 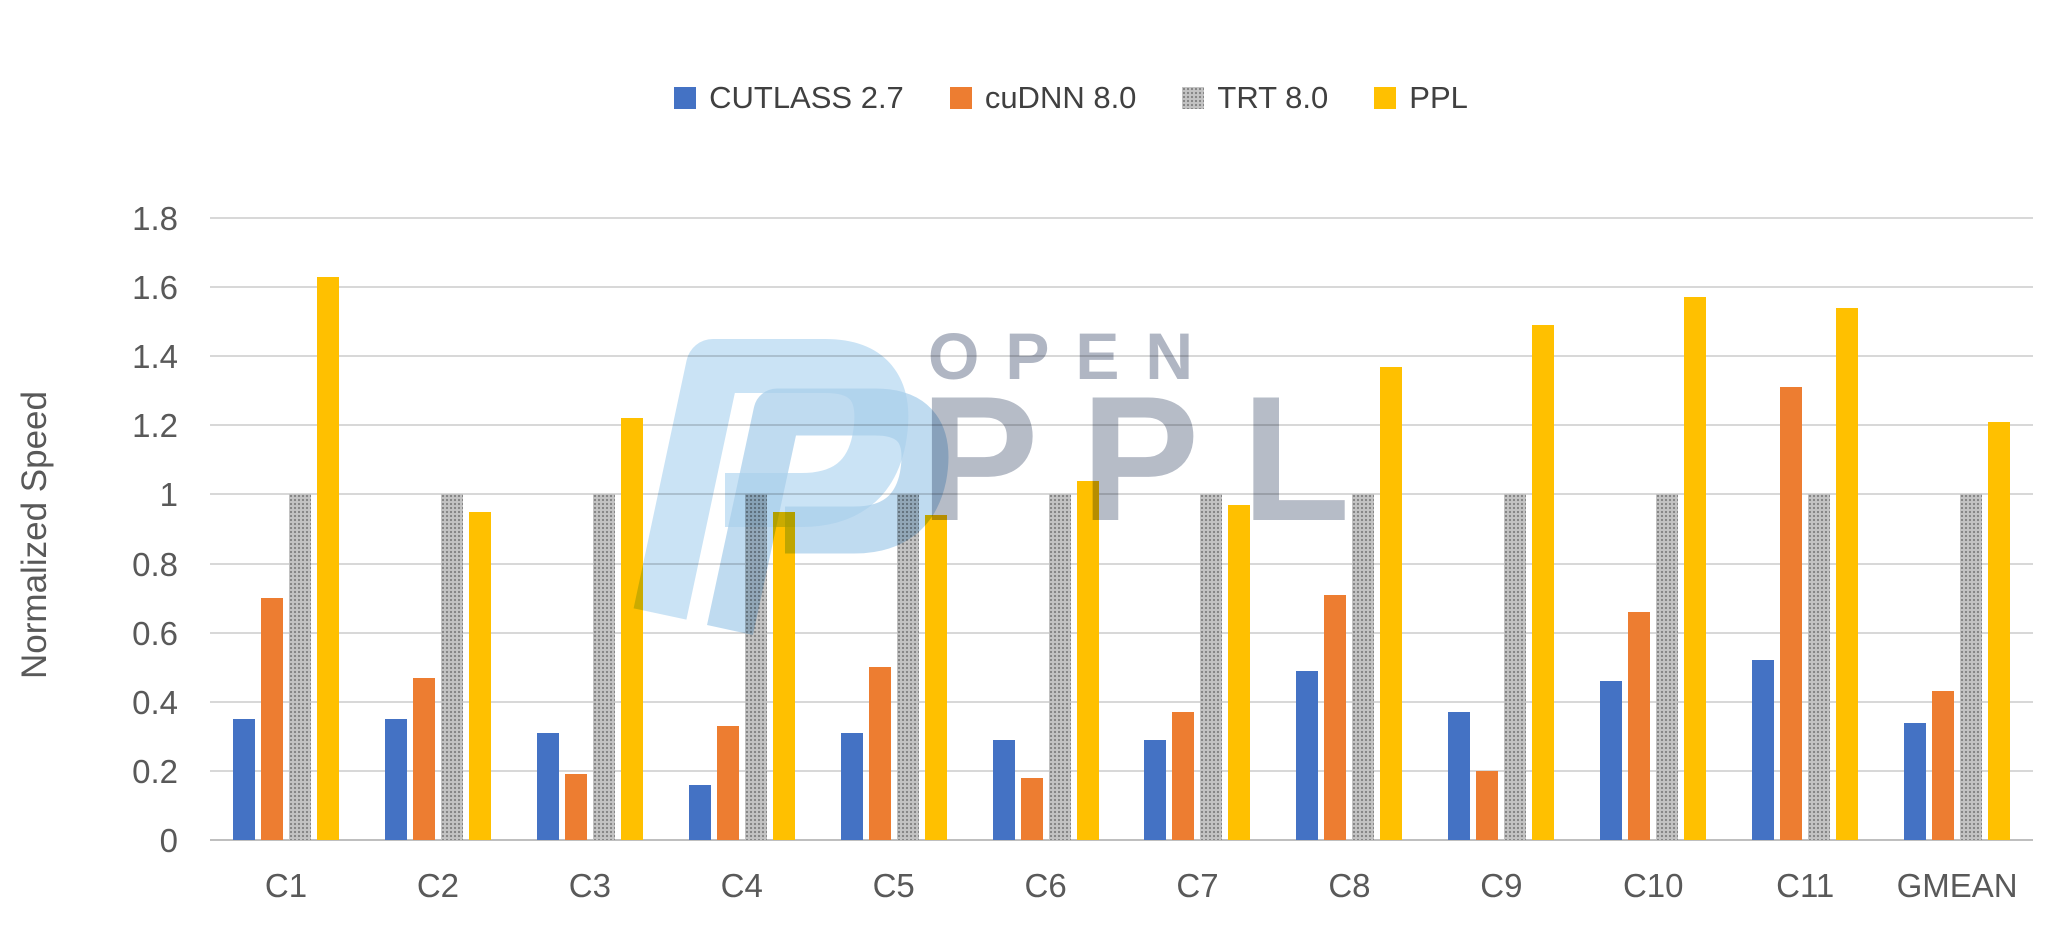 I want to click on bar-trt-8-0-c9, so click(x=1515, y=667).